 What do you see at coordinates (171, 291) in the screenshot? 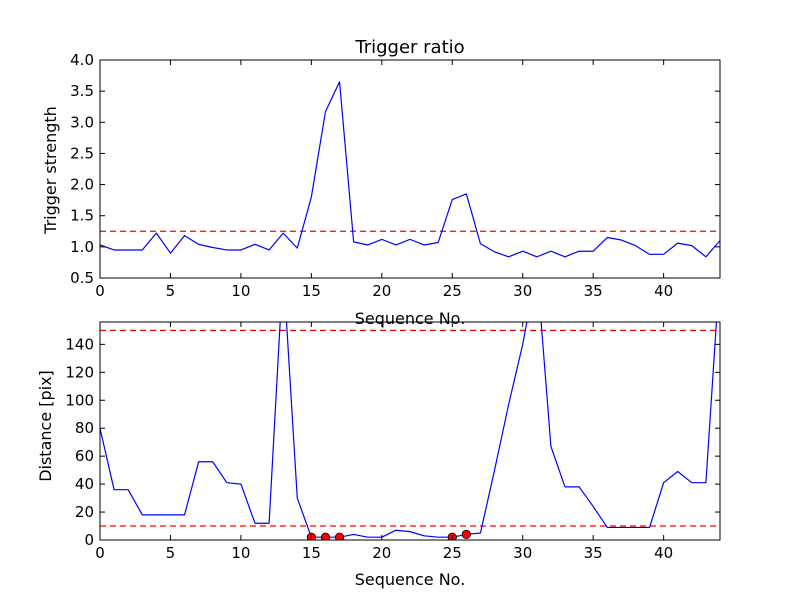
I see `top-chart-xtick-label: 5` at bounding box center [171, 291].